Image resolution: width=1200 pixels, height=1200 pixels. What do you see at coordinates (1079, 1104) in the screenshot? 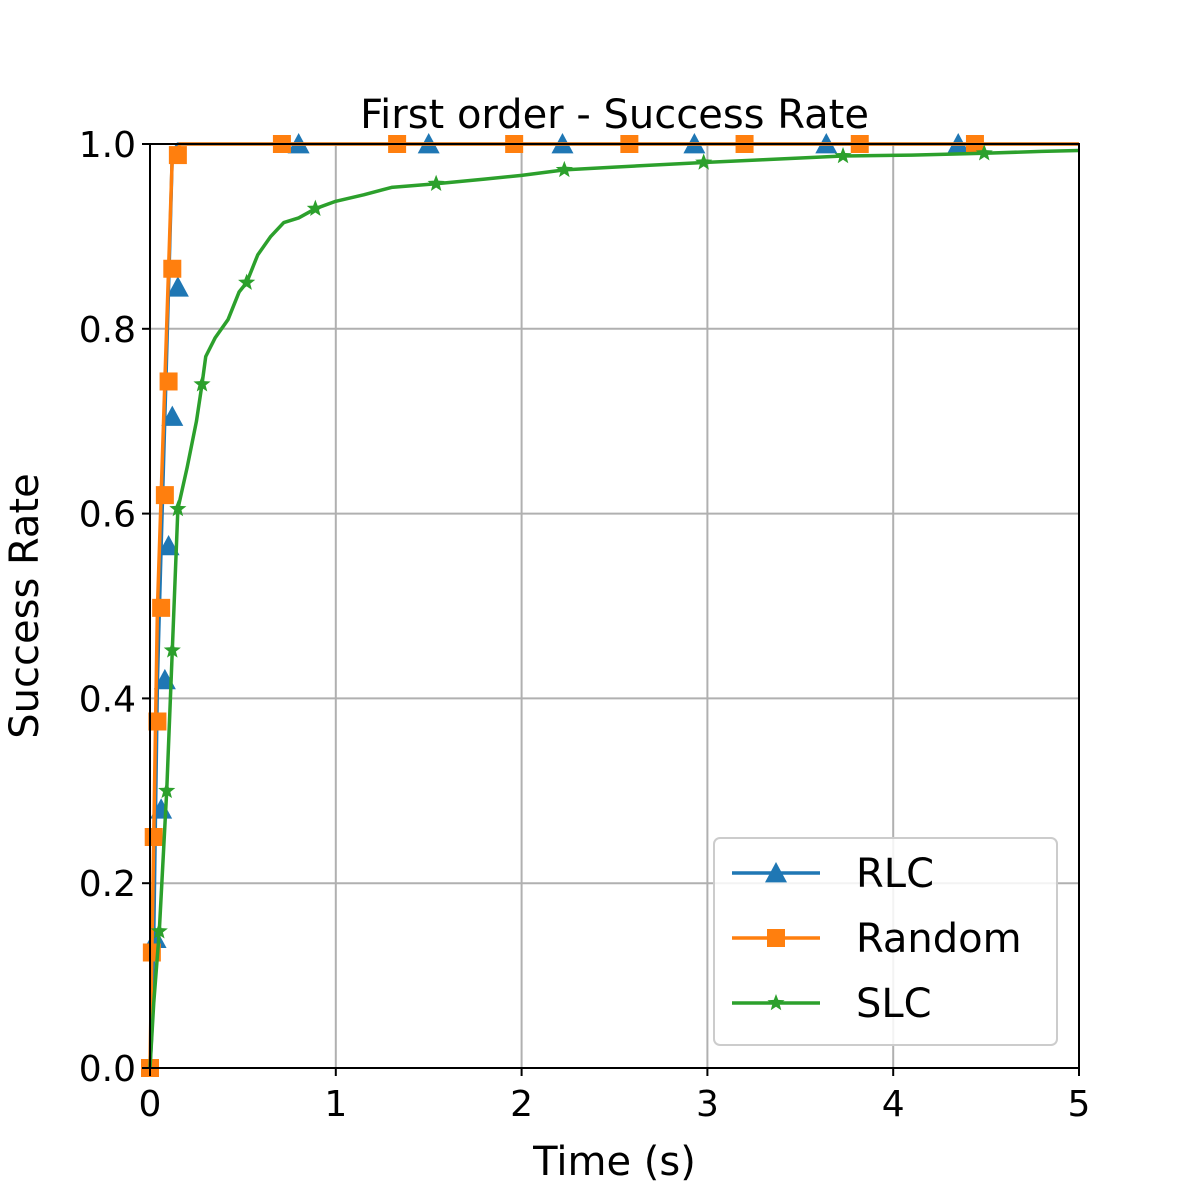
I see `x-tick-label: 5` at bounding box center [1079, 1104].